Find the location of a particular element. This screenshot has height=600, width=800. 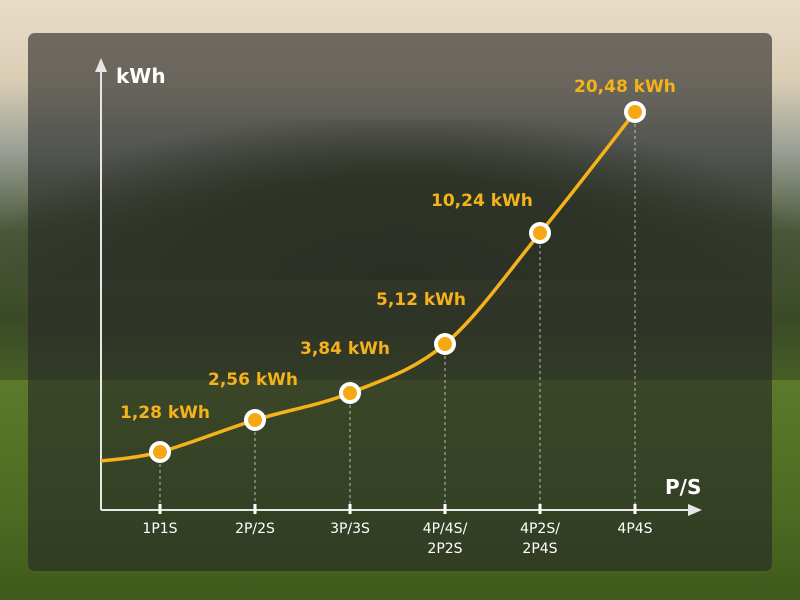

x-tick-label: 2P/2S is located at coordinates (255, 529).